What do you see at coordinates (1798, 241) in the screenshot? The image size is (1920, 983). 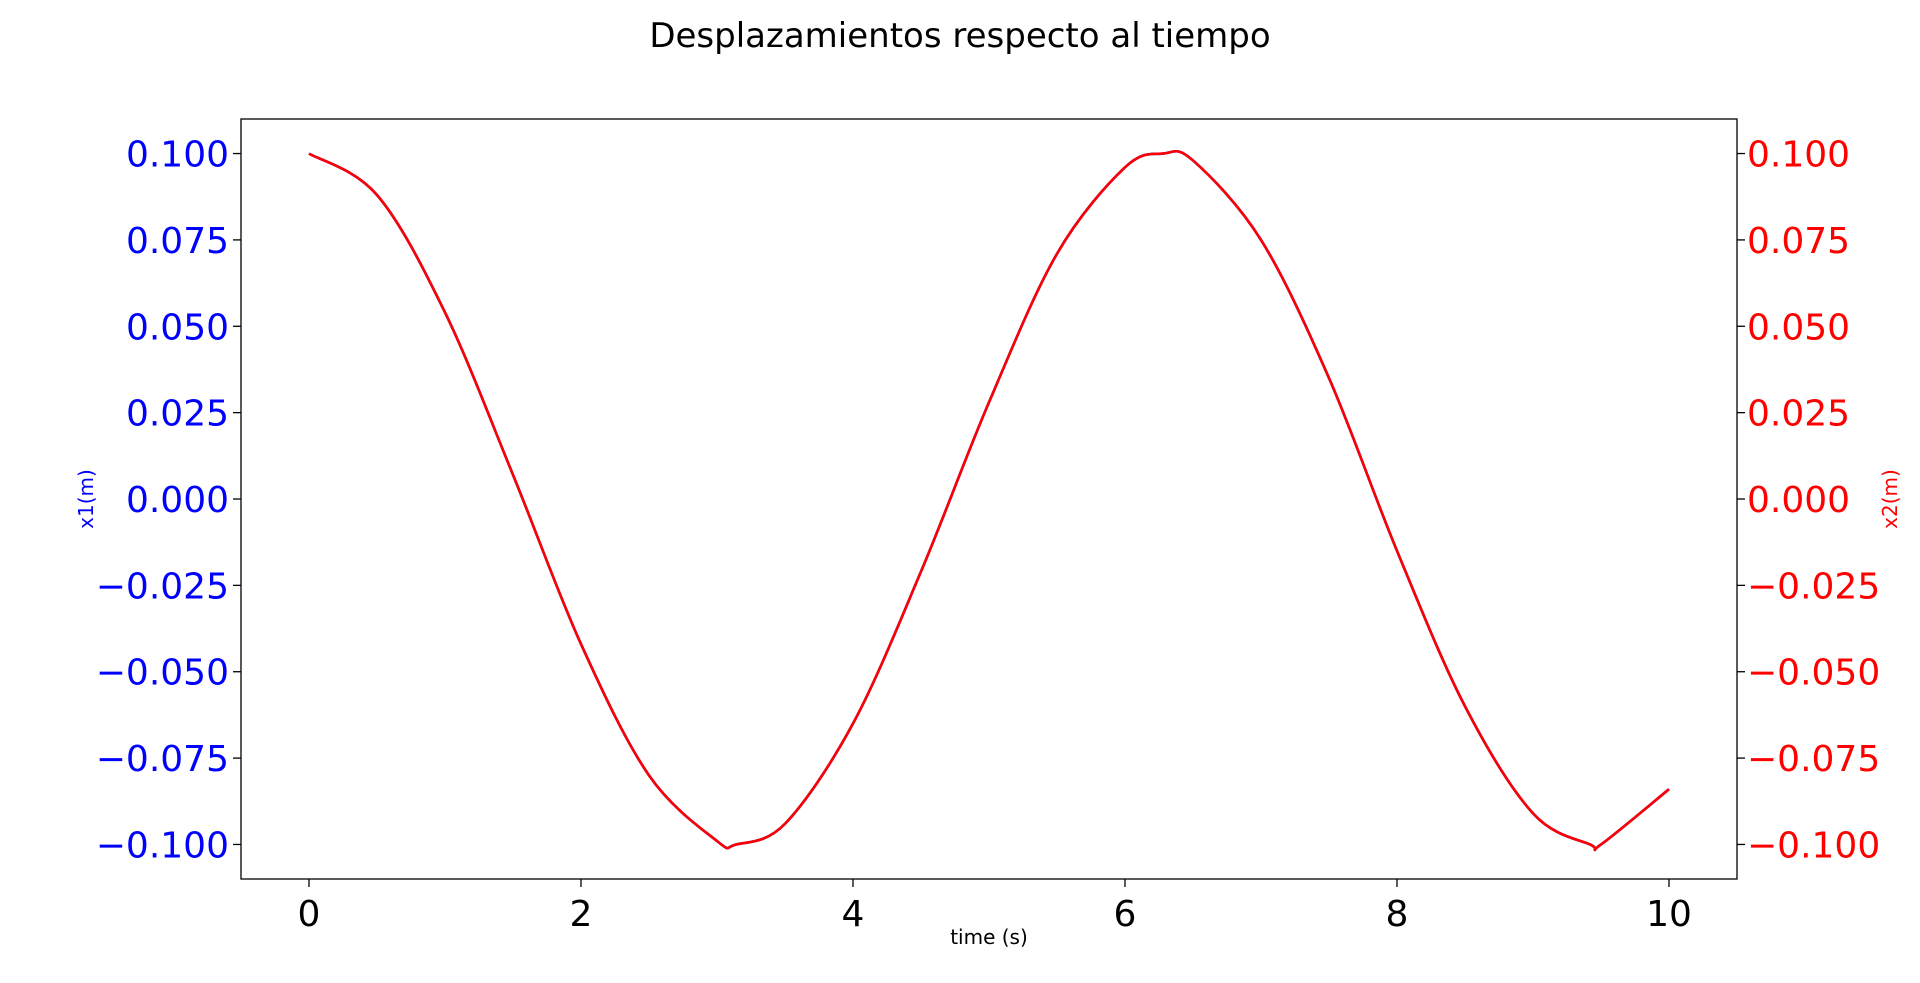 I see `y-right-tick-label: 0.075` at bounding box center [1798, 241].